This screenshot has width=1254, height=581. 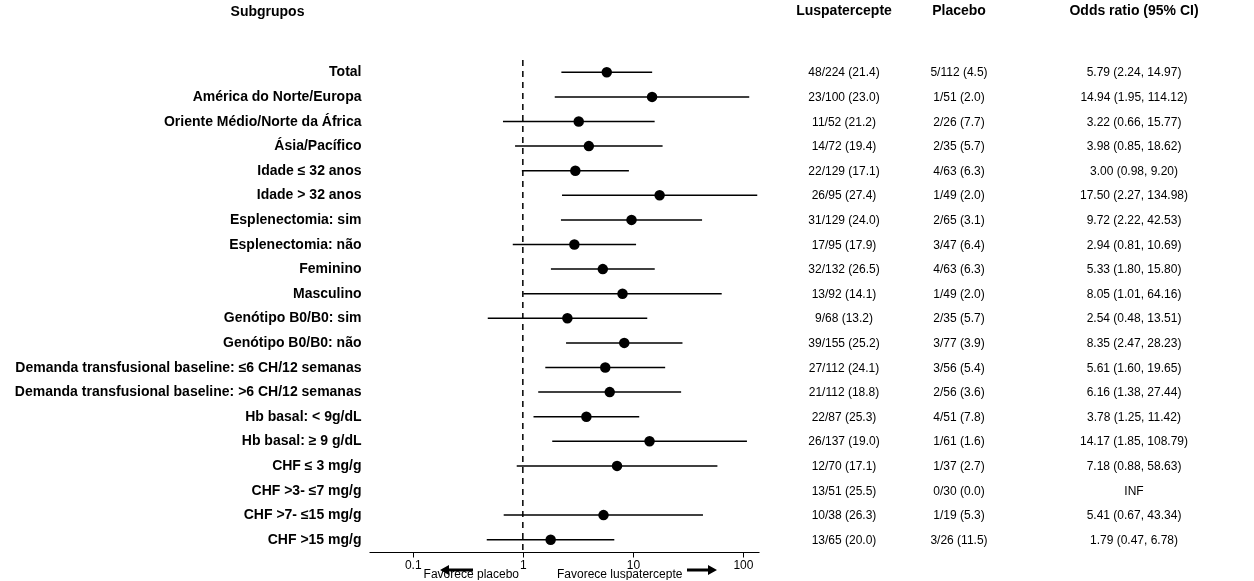 What do you see at coordinates (1134, 342) in the screenshot?
I see `text: 8.35 (2.47, 28.23)` at bounding box center [1134, 342].